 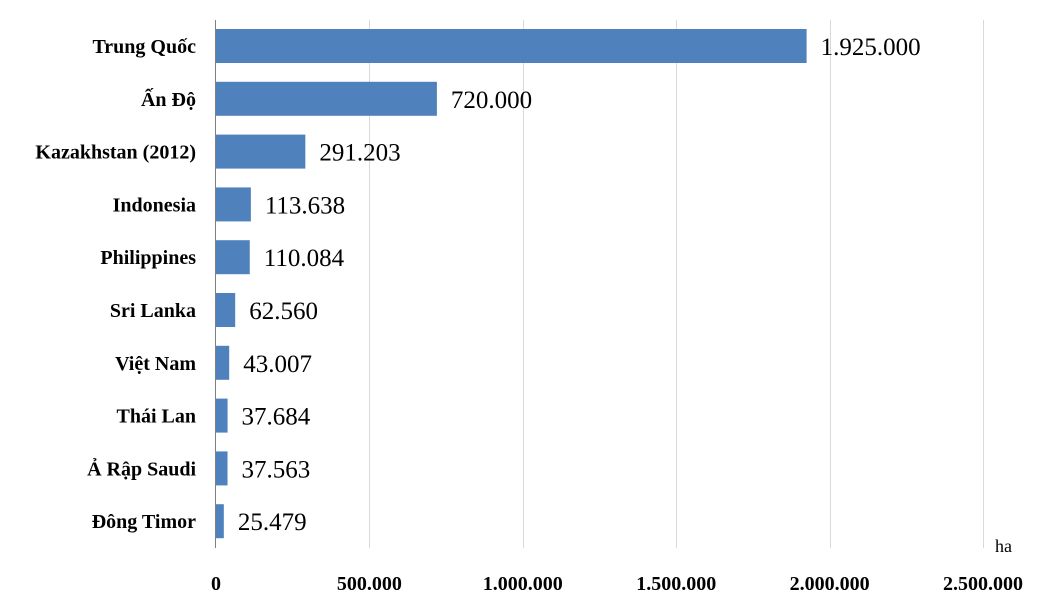 I want to click on data-label: 37.563, so click(x=276, y=469).